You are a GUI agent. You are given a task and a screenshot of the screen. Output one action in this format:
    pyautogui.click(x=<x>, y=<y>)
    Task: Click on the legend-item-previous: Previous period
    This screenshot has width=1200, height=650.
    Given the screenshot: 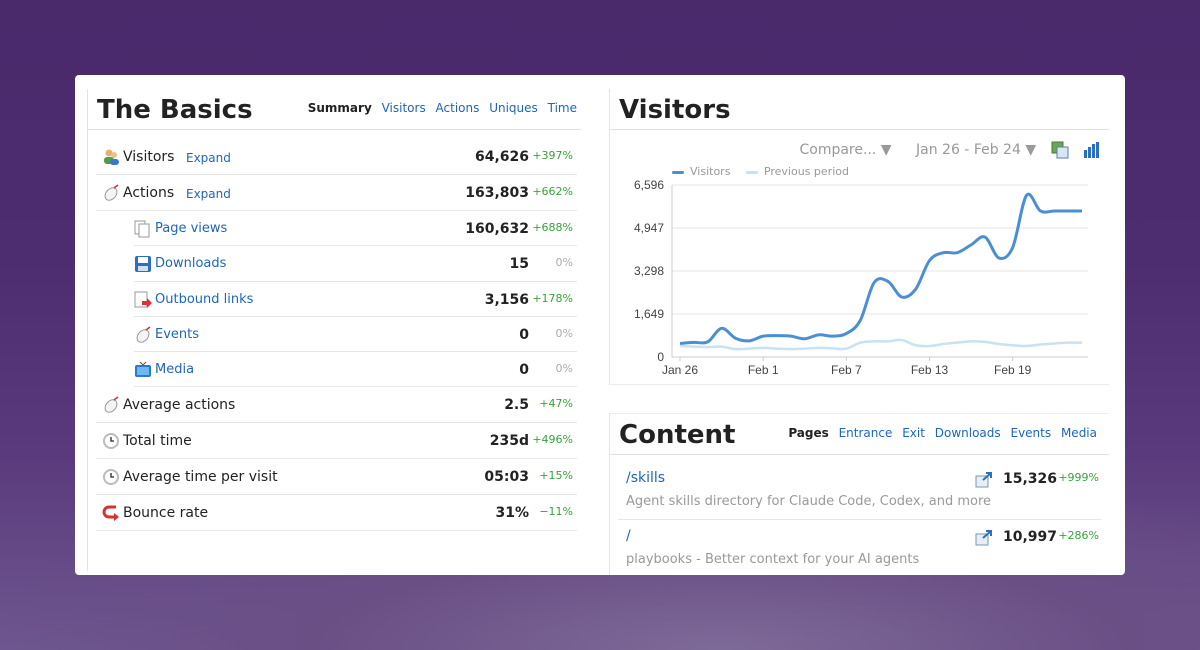 What is the action you would take?
    pyautogui.click(x=797, y=171)
    